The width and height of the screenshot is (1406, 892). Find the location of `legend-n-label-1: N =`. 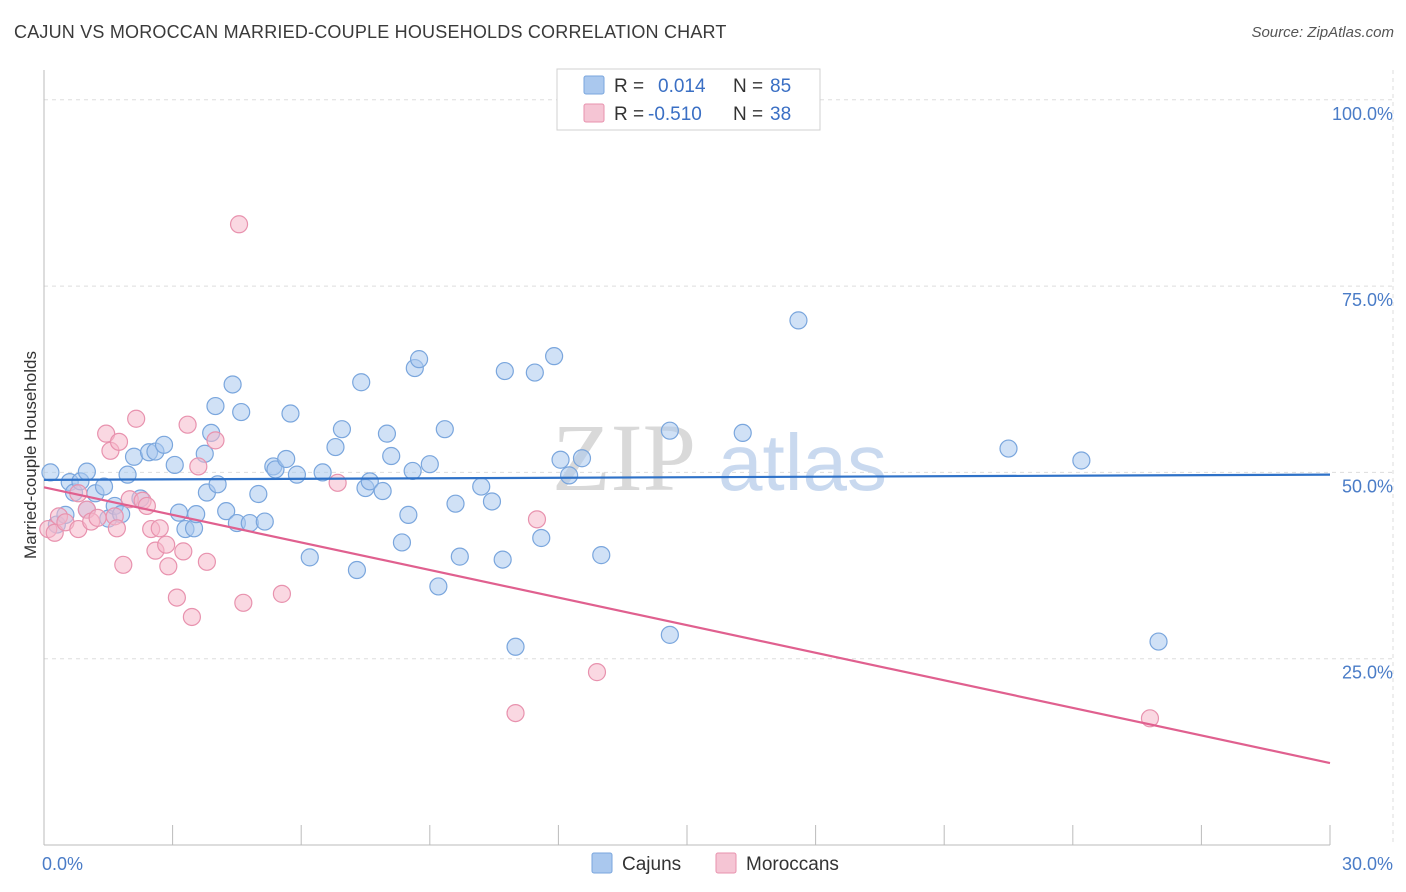

legend-n-label-1: N = is located at coordinates (748, 86).